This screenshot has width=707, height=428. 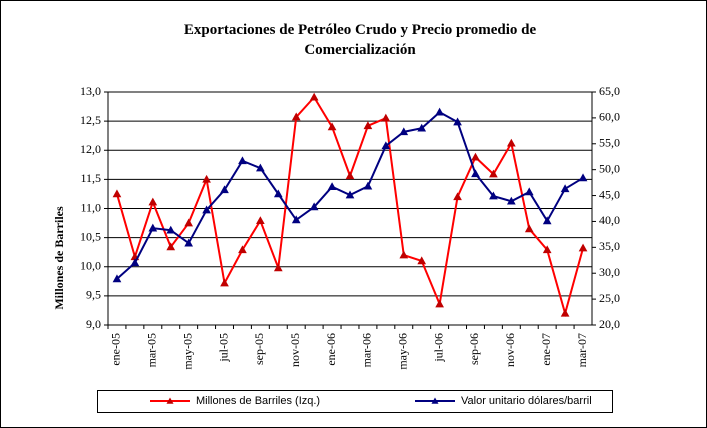 I want to click on y-tick-label: 12,5, so click(x=90, y=120).